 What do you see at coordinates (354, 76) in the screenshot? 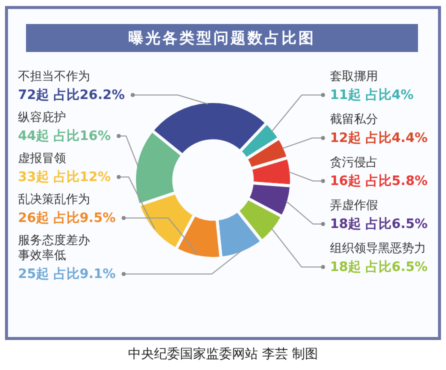
I see `slice-label: 套取挪用` at bounding box center [354, 76].